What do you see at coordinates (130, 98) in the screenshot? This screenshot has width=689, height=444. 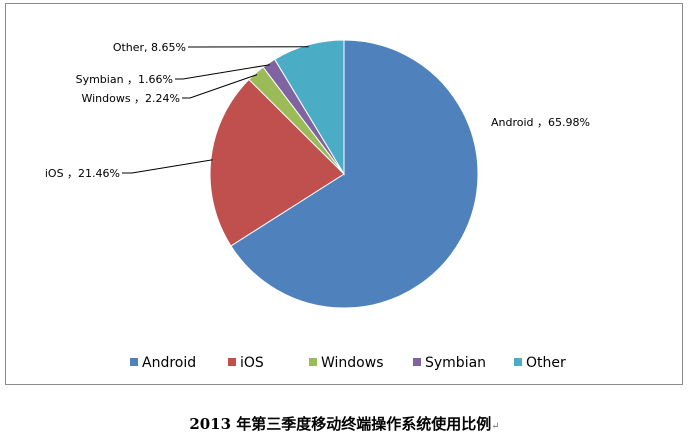 I see `data-label-windows: Windows ，2.24%` at bounding box center [130, 98].